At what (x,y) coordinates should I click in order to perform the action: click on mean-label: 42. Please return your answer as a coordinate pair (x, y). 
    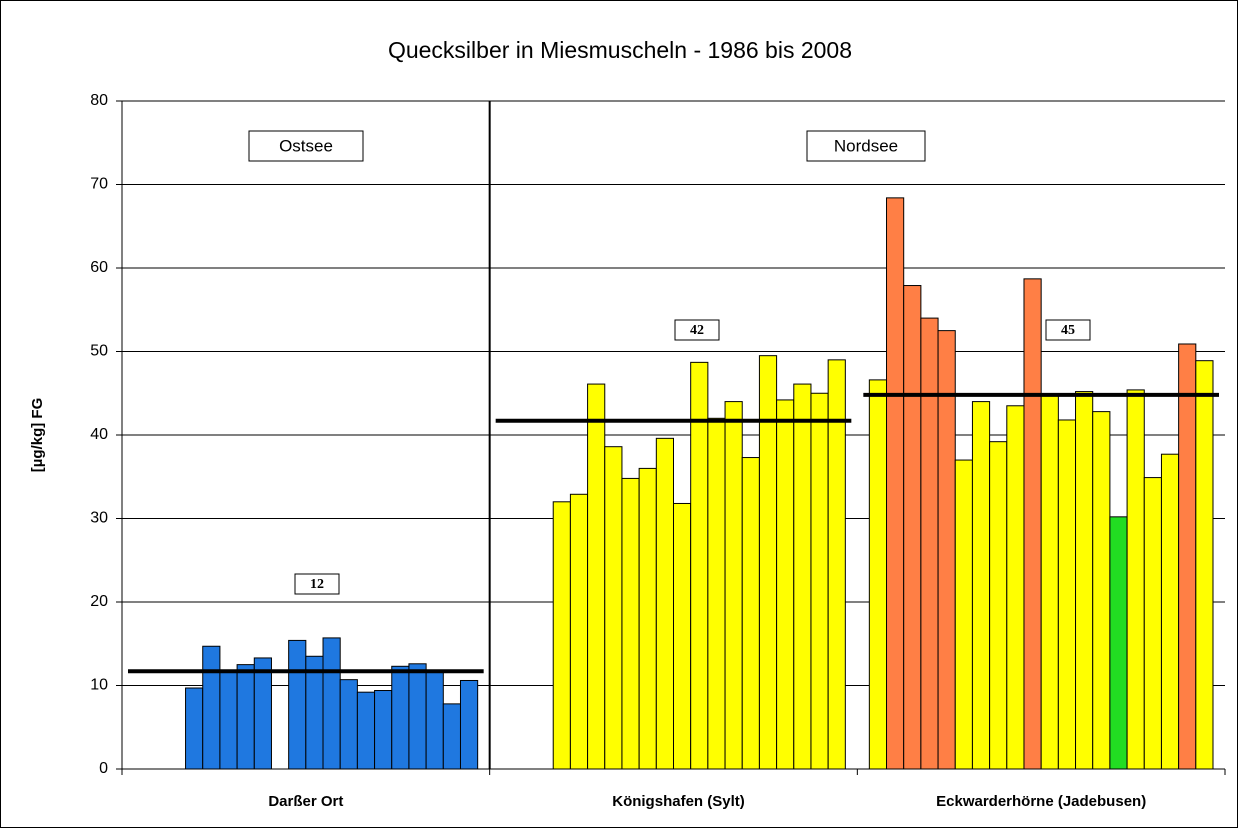
    Looking at the image, I should click on (697, 330).